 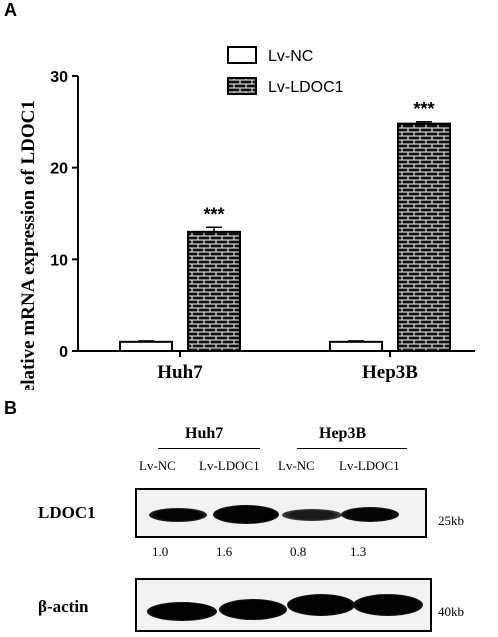 What do you see at coordinates (59, 77) in the screenshot?
I see `y-tick-label: 30` at bounding box center [59, 77].